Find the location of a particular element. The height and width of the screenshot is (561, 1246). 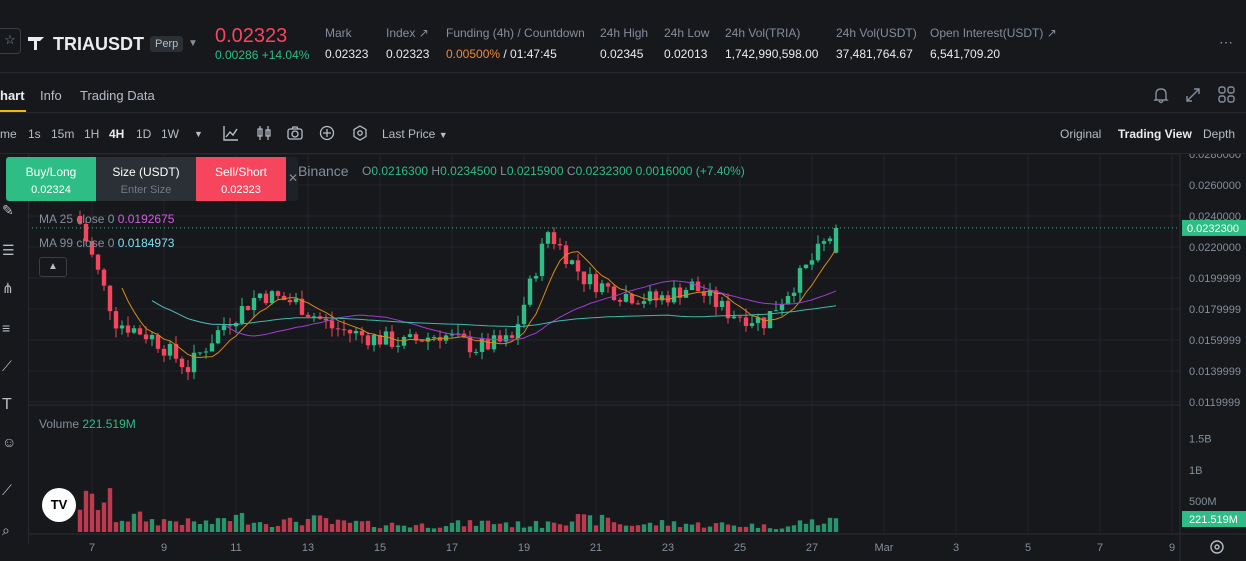

time-tick-label: 19 is located at coordinates (524, 548).